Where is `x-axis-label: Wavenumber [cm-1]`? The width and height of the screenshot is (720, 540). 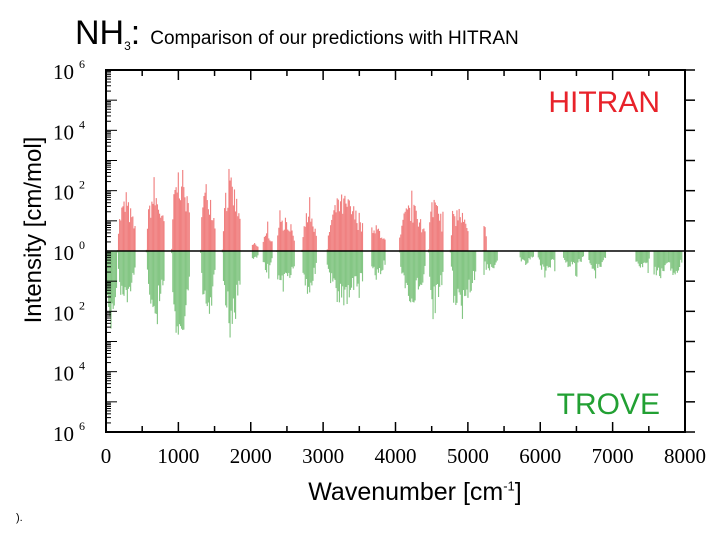
x-axis-label: Wavenumber [cm-1] is located at coordinates (414, 492).